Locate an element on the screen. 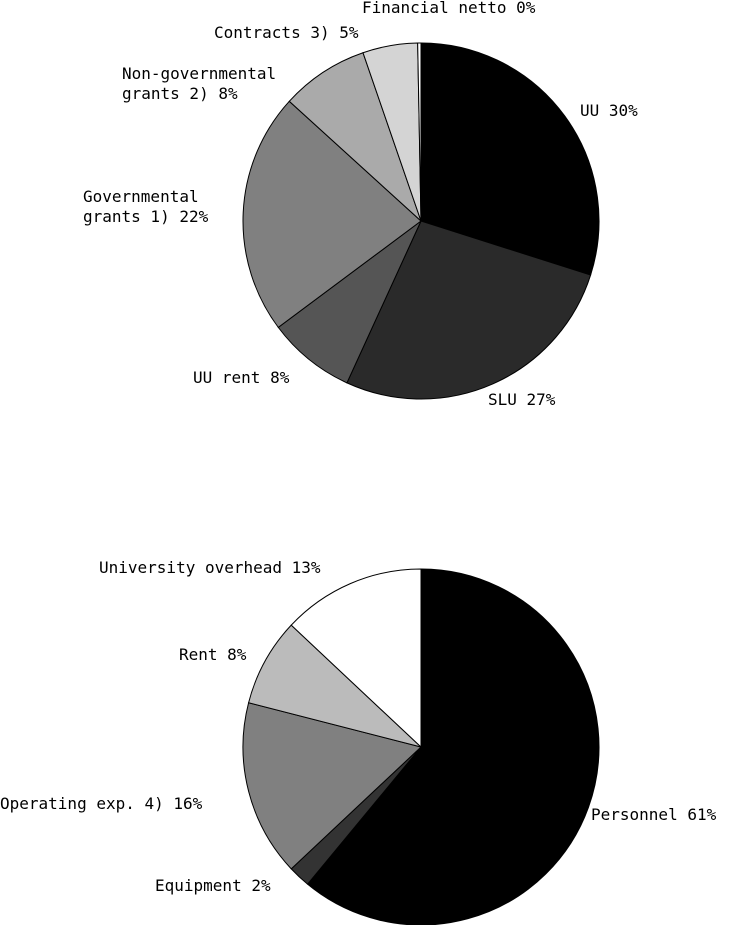  slice-label-governmental-grants-1-22: Governmental grants 1) 22% is located at coordinates (146, 206).